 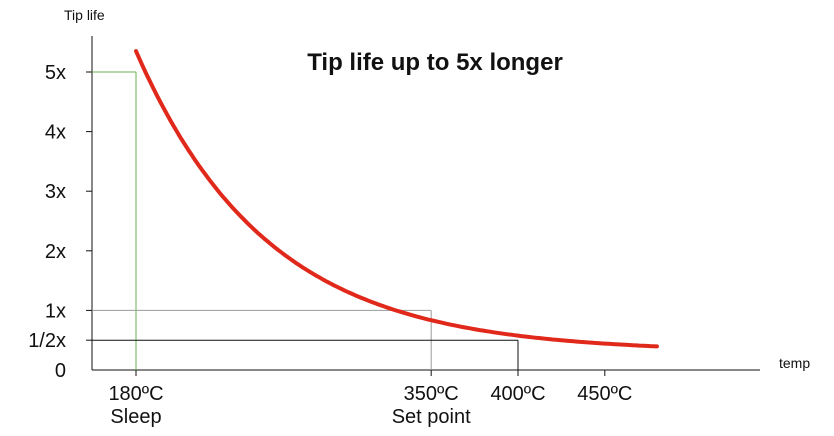 I want to click on x-tick-label: 400ºC, so click(x=517, y=394).